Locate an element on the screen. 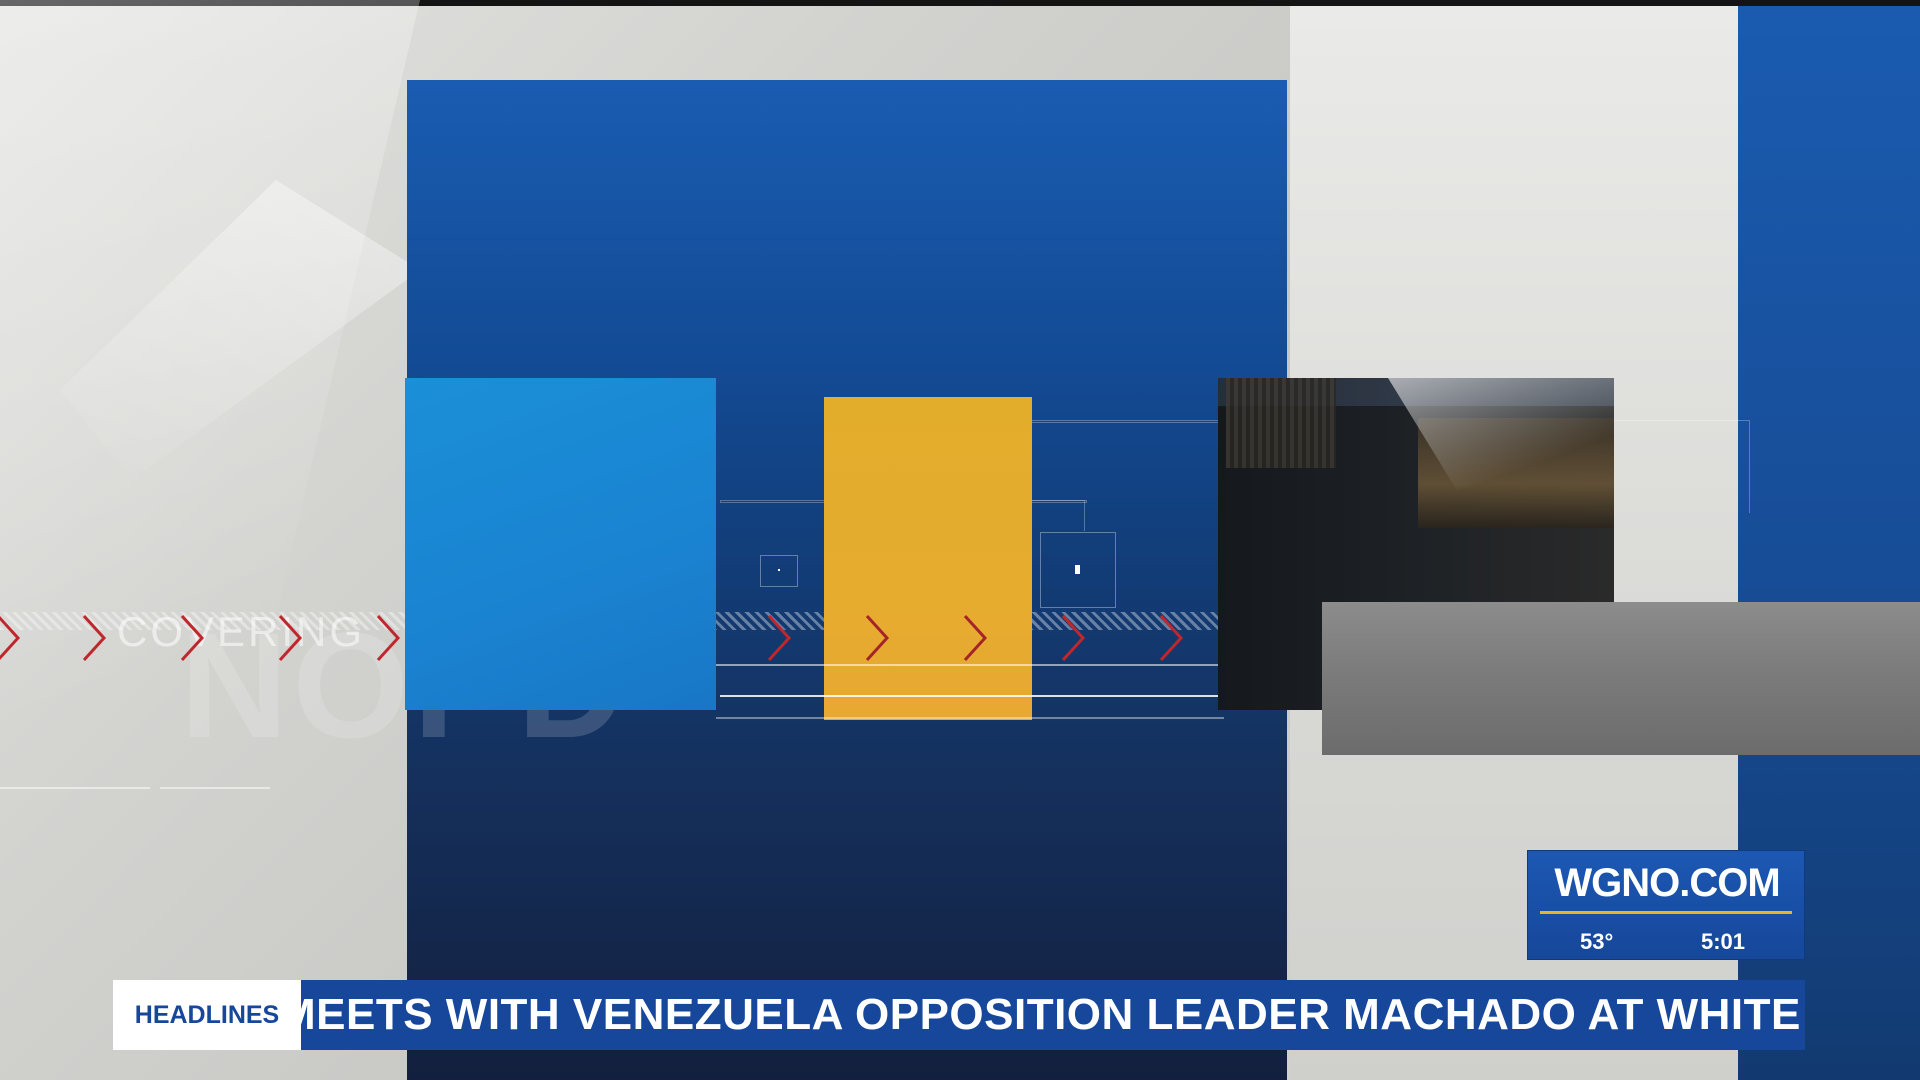  top-edge-bar is located at coordinates (960, 3).